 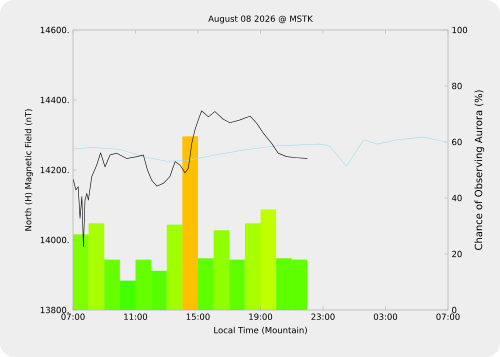 I want to click on y-tick-label: 14600., so click(x=54, y=30).